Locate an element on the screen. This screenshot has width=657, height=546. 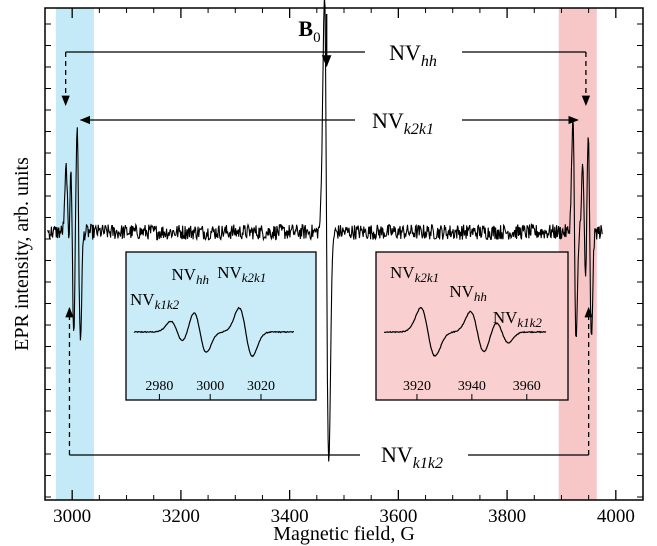
x-tick-label: 3600 is located at coordinates (398, 516).